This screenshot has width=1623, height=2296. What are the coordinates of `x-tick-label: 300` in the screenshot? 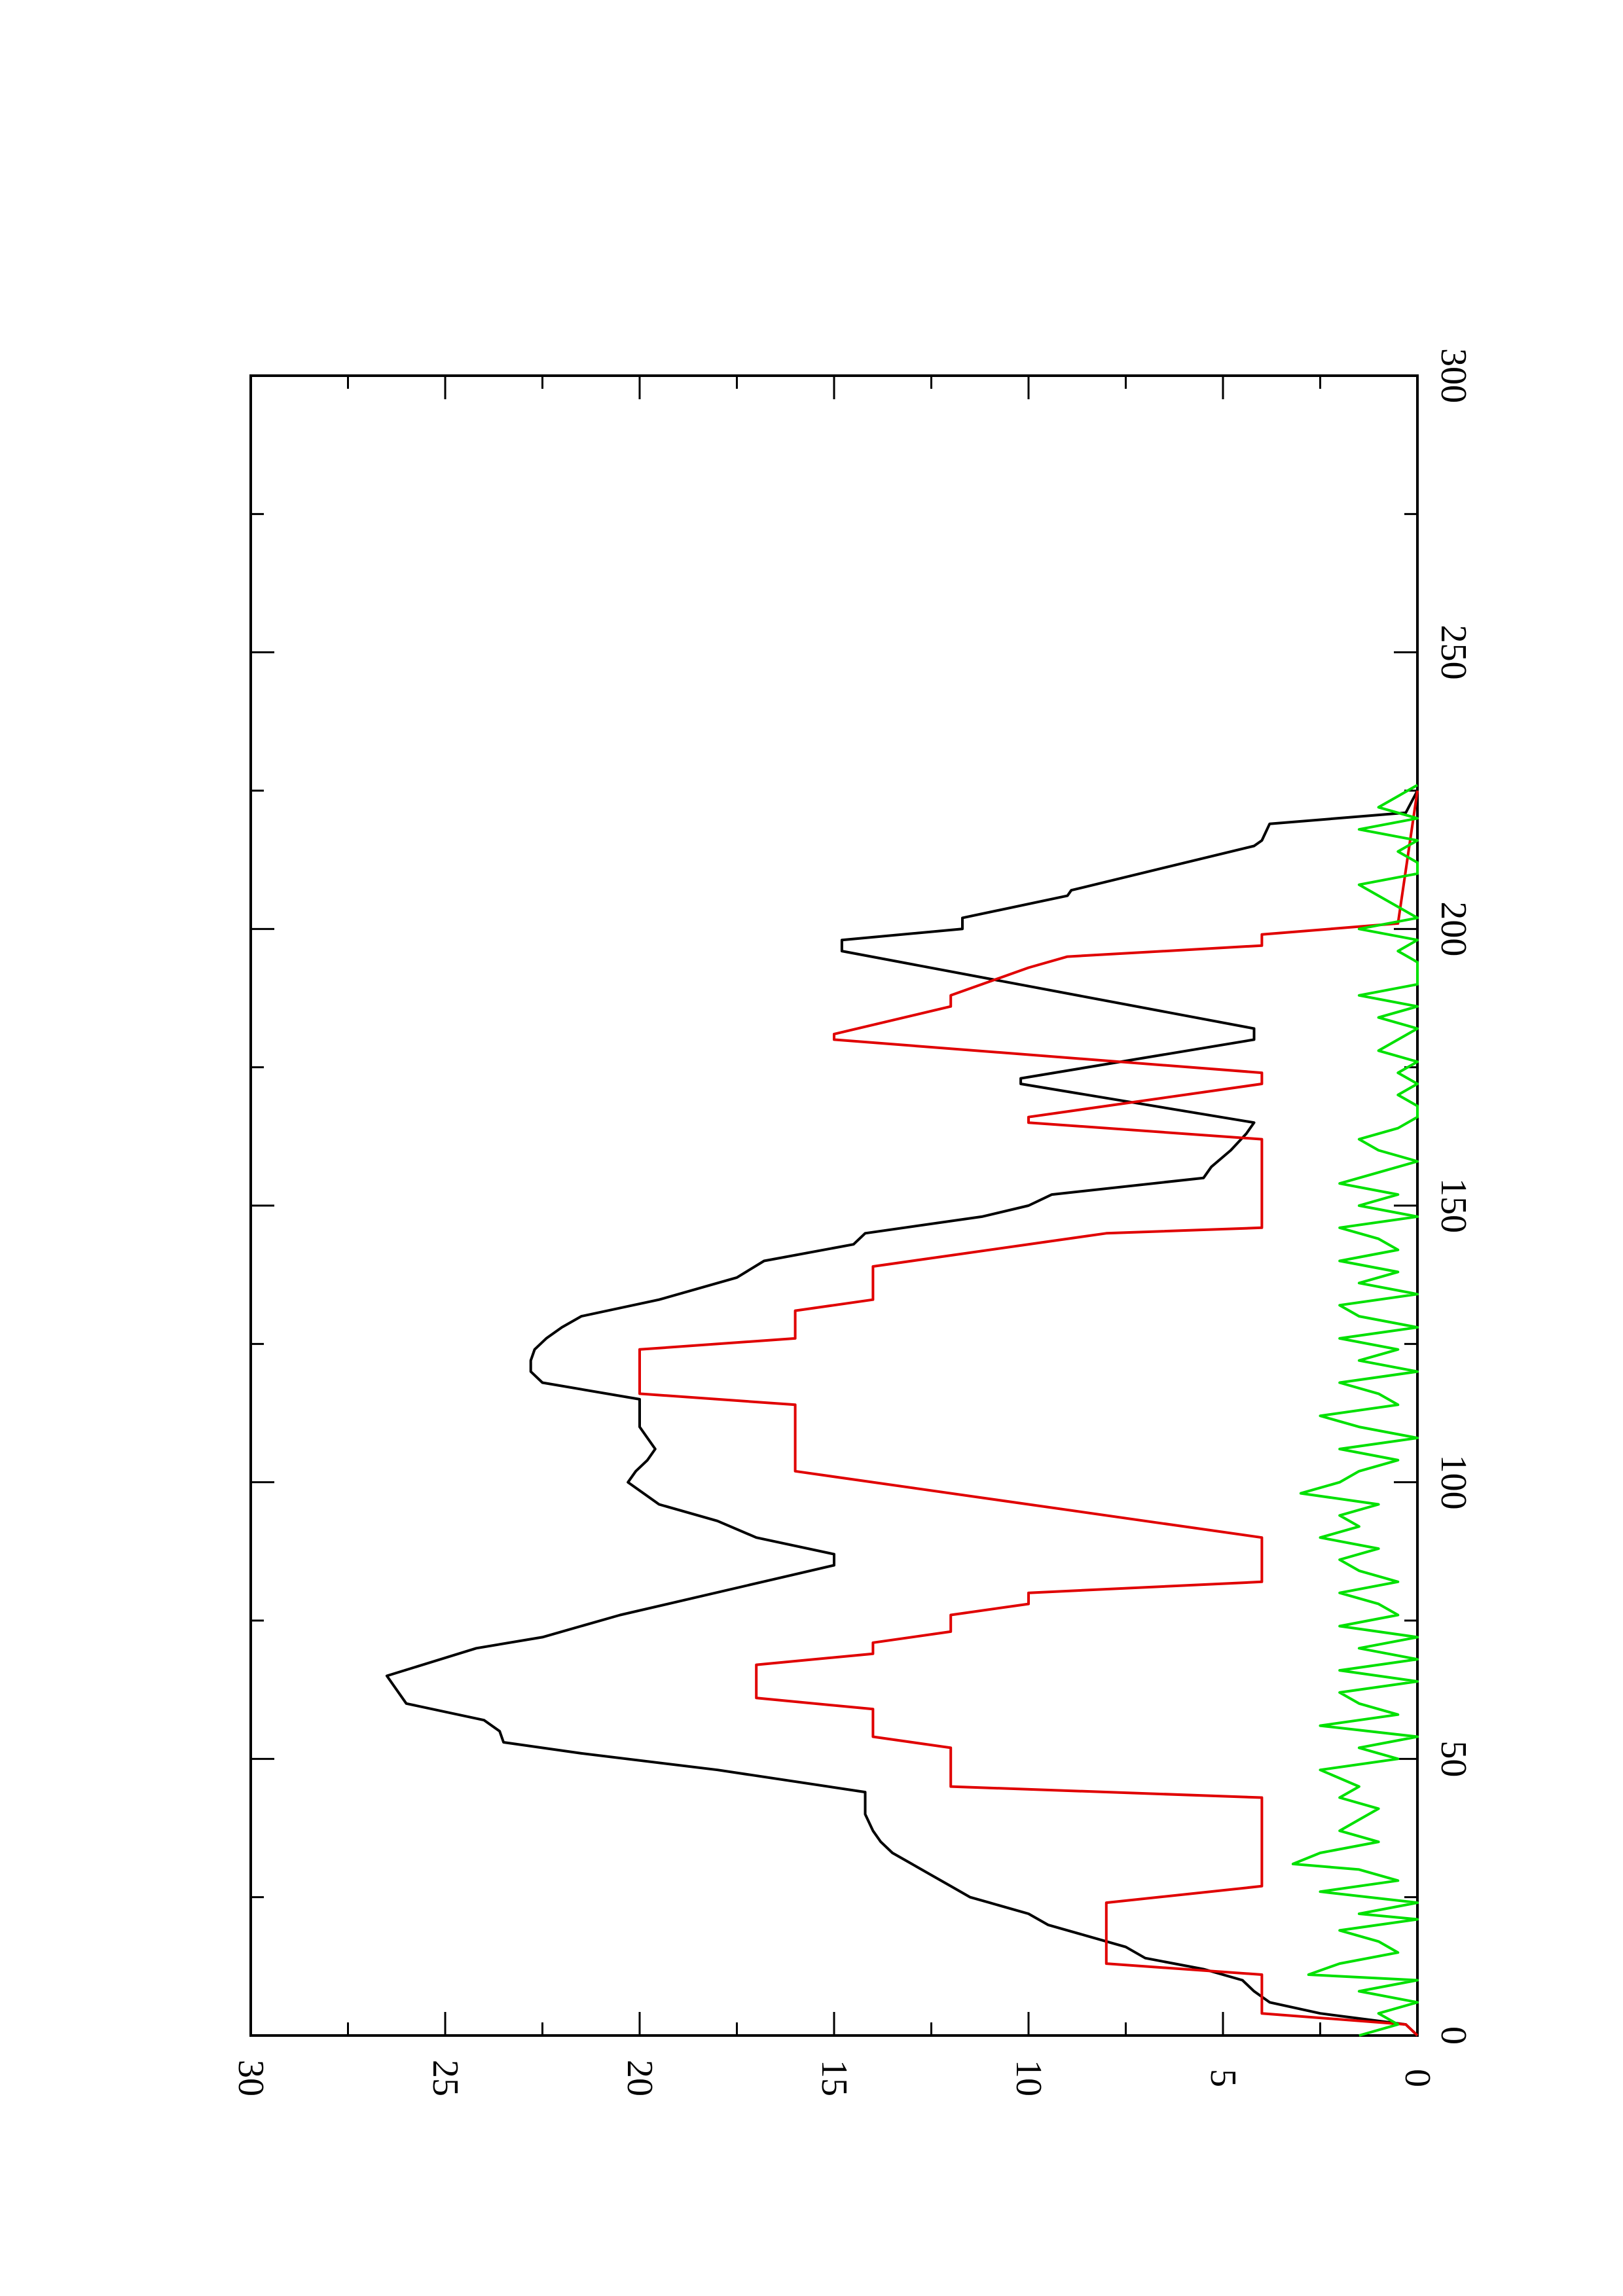 It's located at (1453, 376).